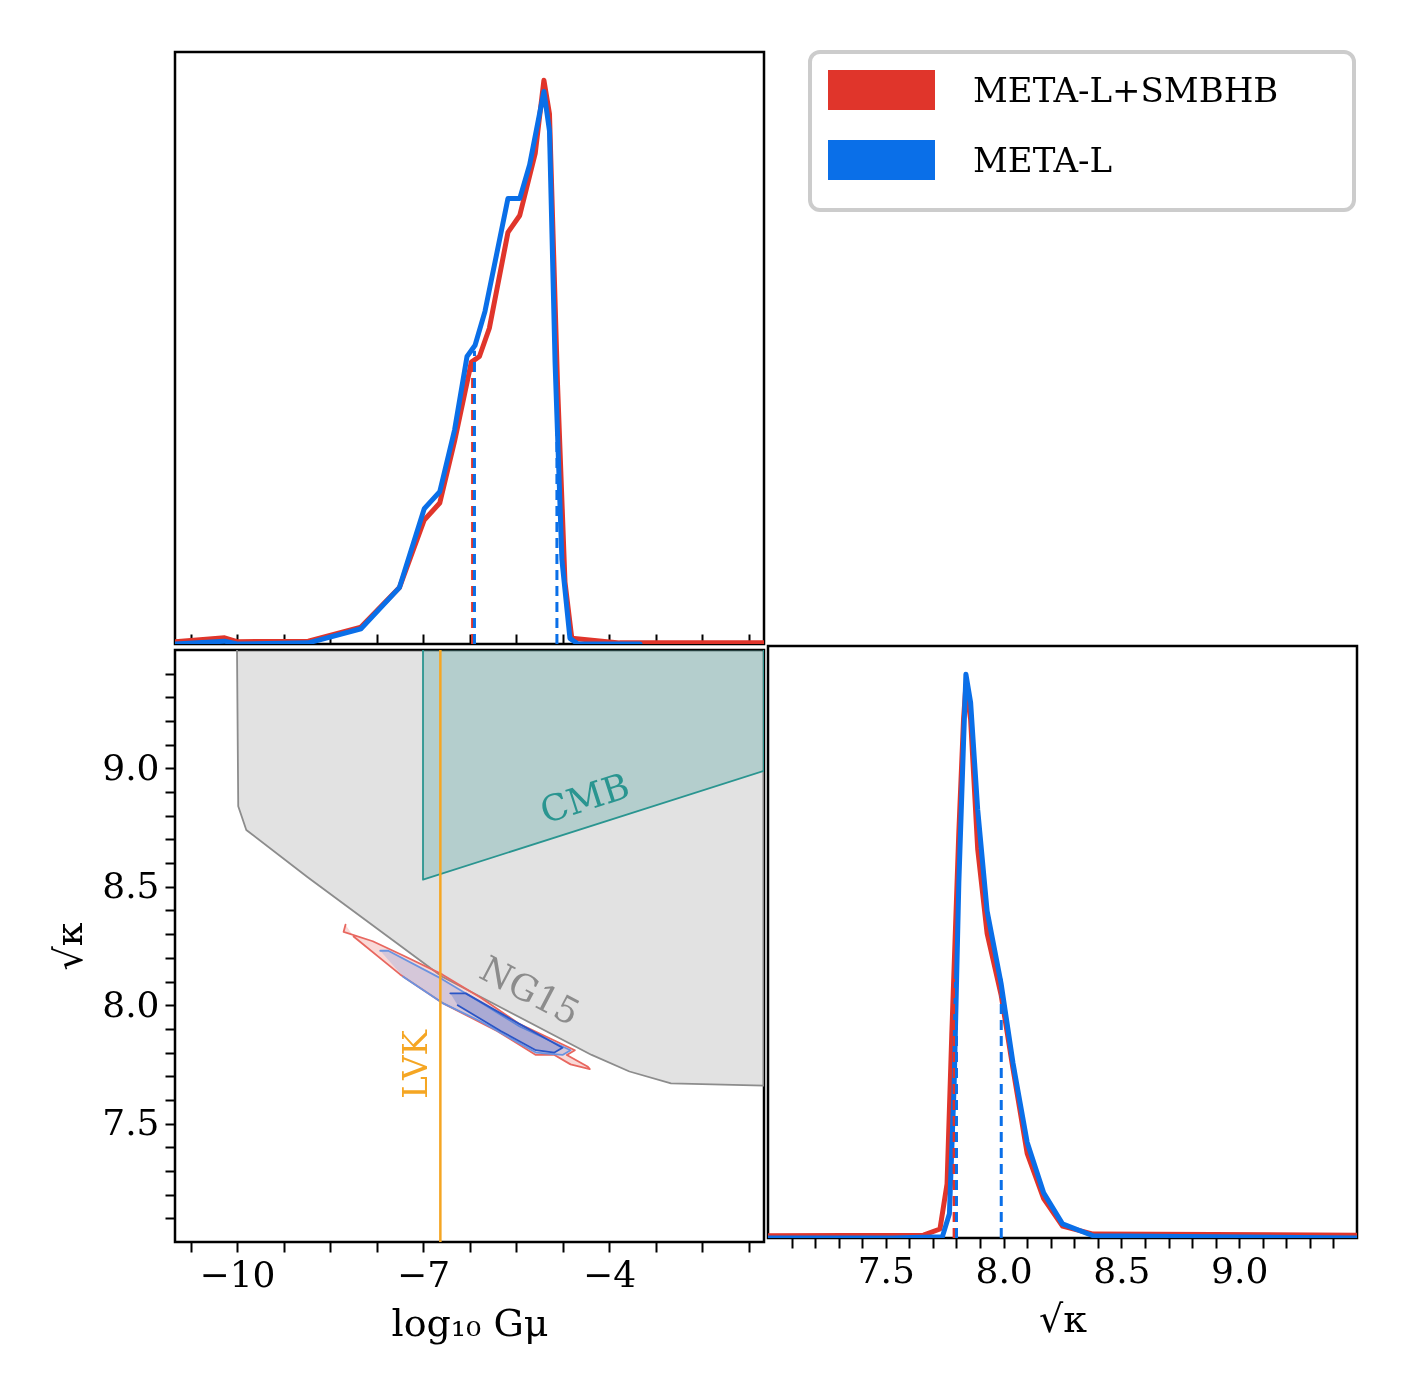  Describe the element at coordinates (415, 1064) in the screenshot. I see `ref-line-label: LVK` at that location.